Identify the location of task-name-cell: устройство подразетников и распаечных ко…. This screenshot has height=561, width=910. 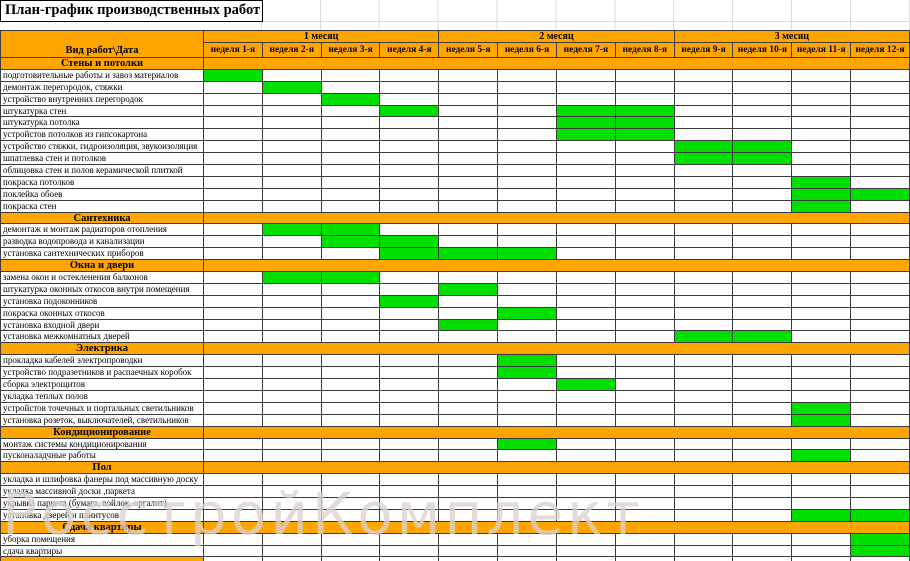
(102, 373).